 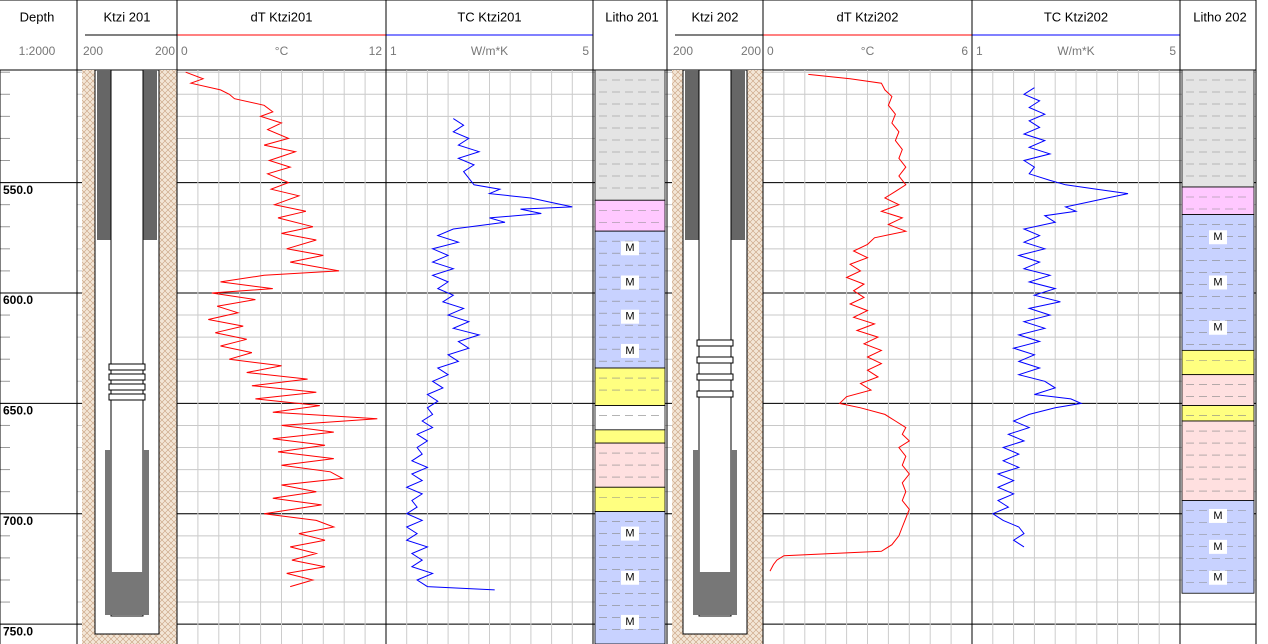 I want to click on depth-label: 600.0, so click(x=18, y=300).